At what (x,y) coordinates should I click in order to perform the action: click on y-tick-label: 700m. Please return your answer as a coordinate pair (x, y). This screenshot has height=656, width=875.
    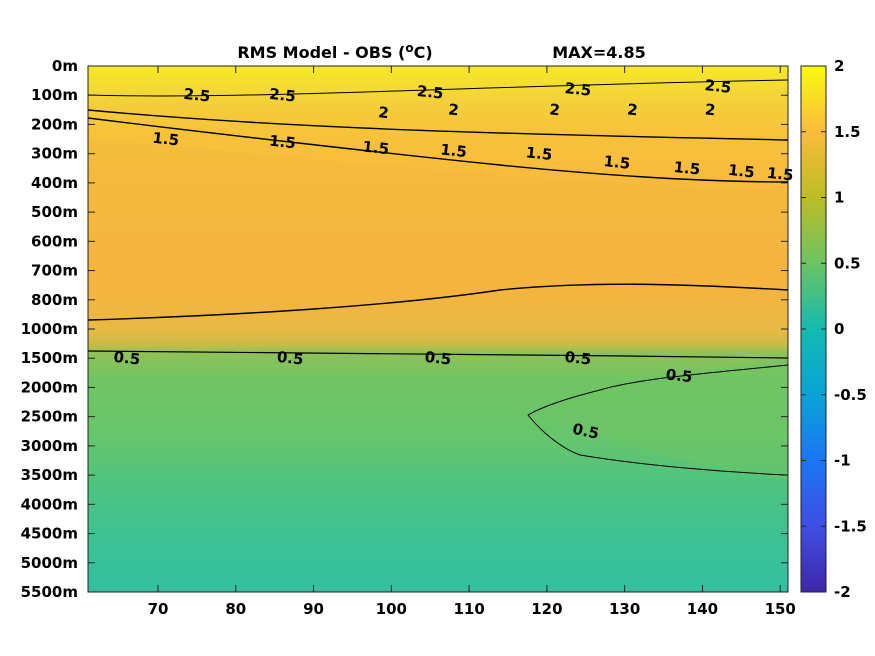
    Looking at the image, I should click on (54, 271).